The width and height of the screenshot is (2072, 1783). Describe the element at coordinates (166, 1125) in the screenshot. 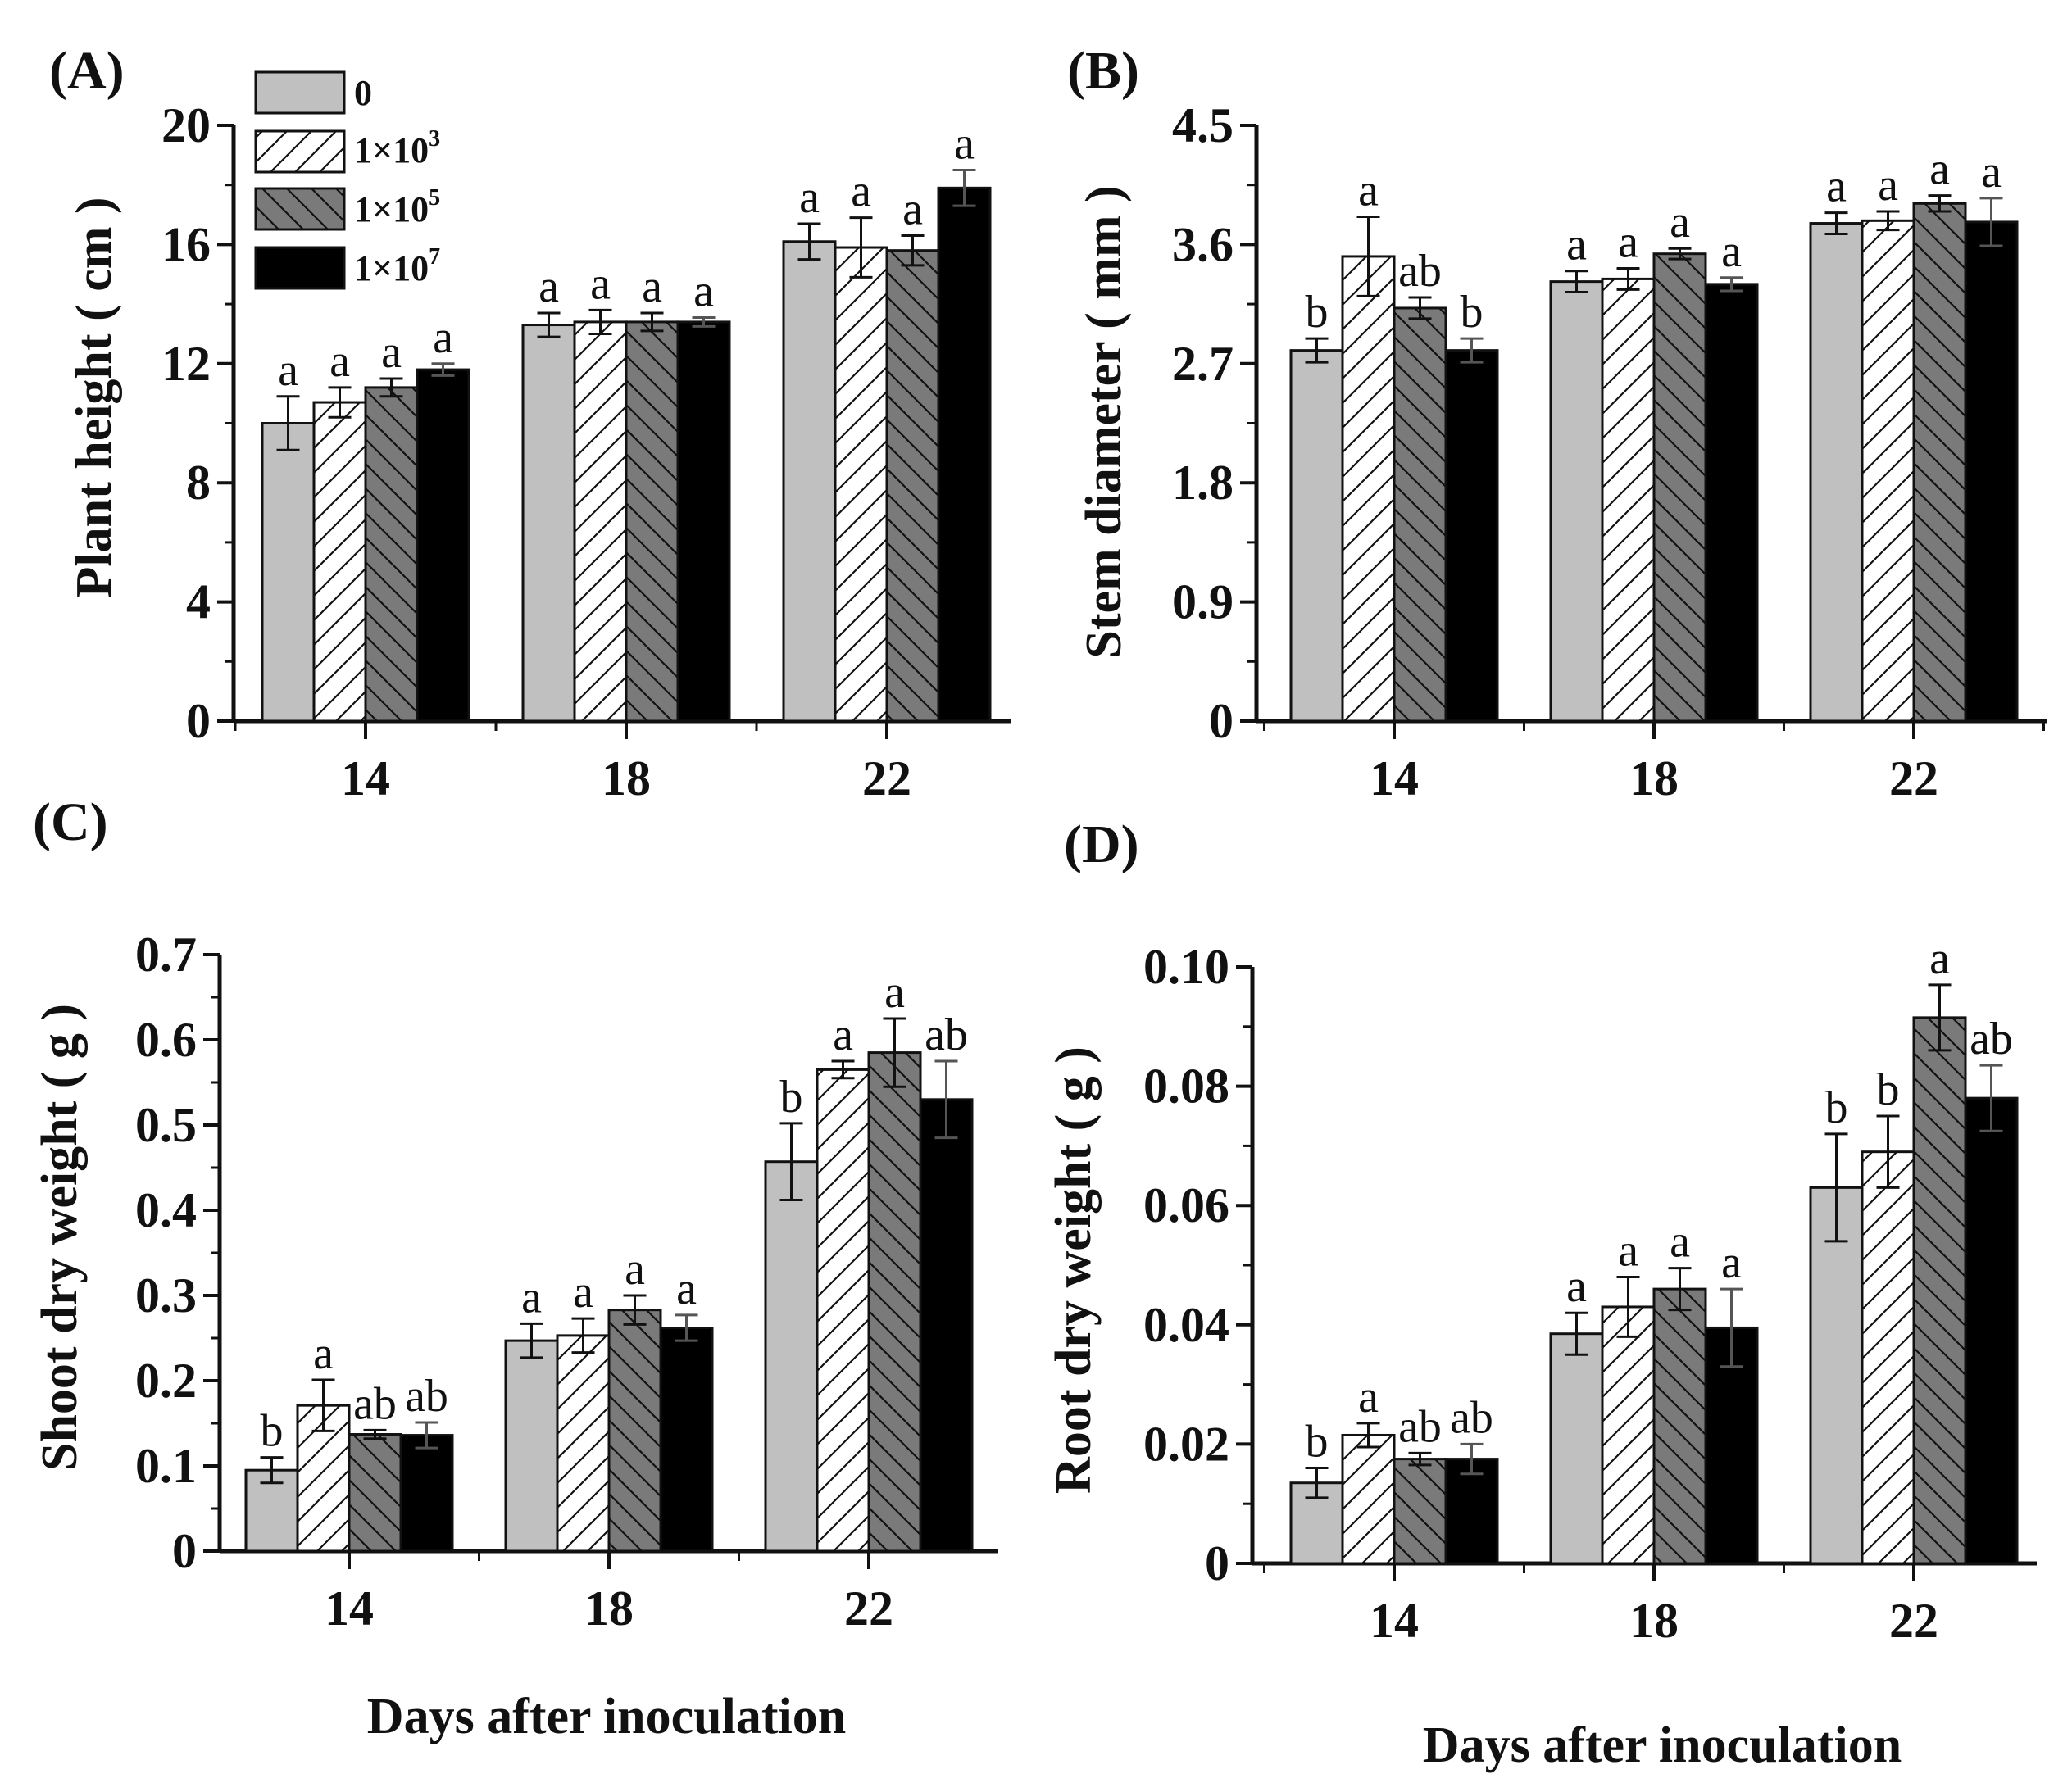

I see `y-tick-label: 0.5` at that location.